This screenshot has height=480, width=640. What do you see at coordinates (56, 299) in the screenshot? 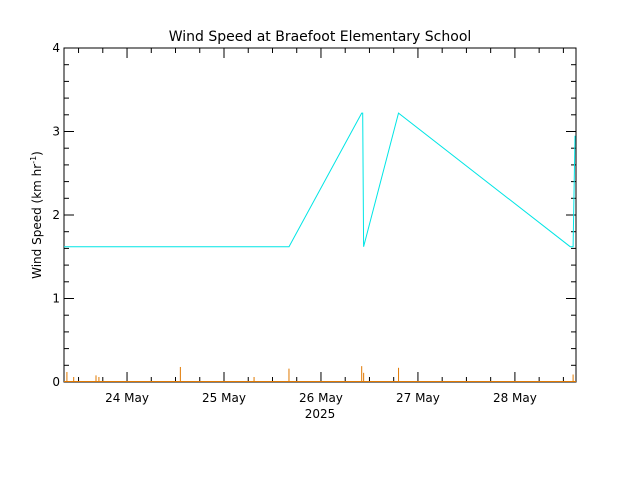
I see `y-tick-label: 1` at bounding box center [56, 299].